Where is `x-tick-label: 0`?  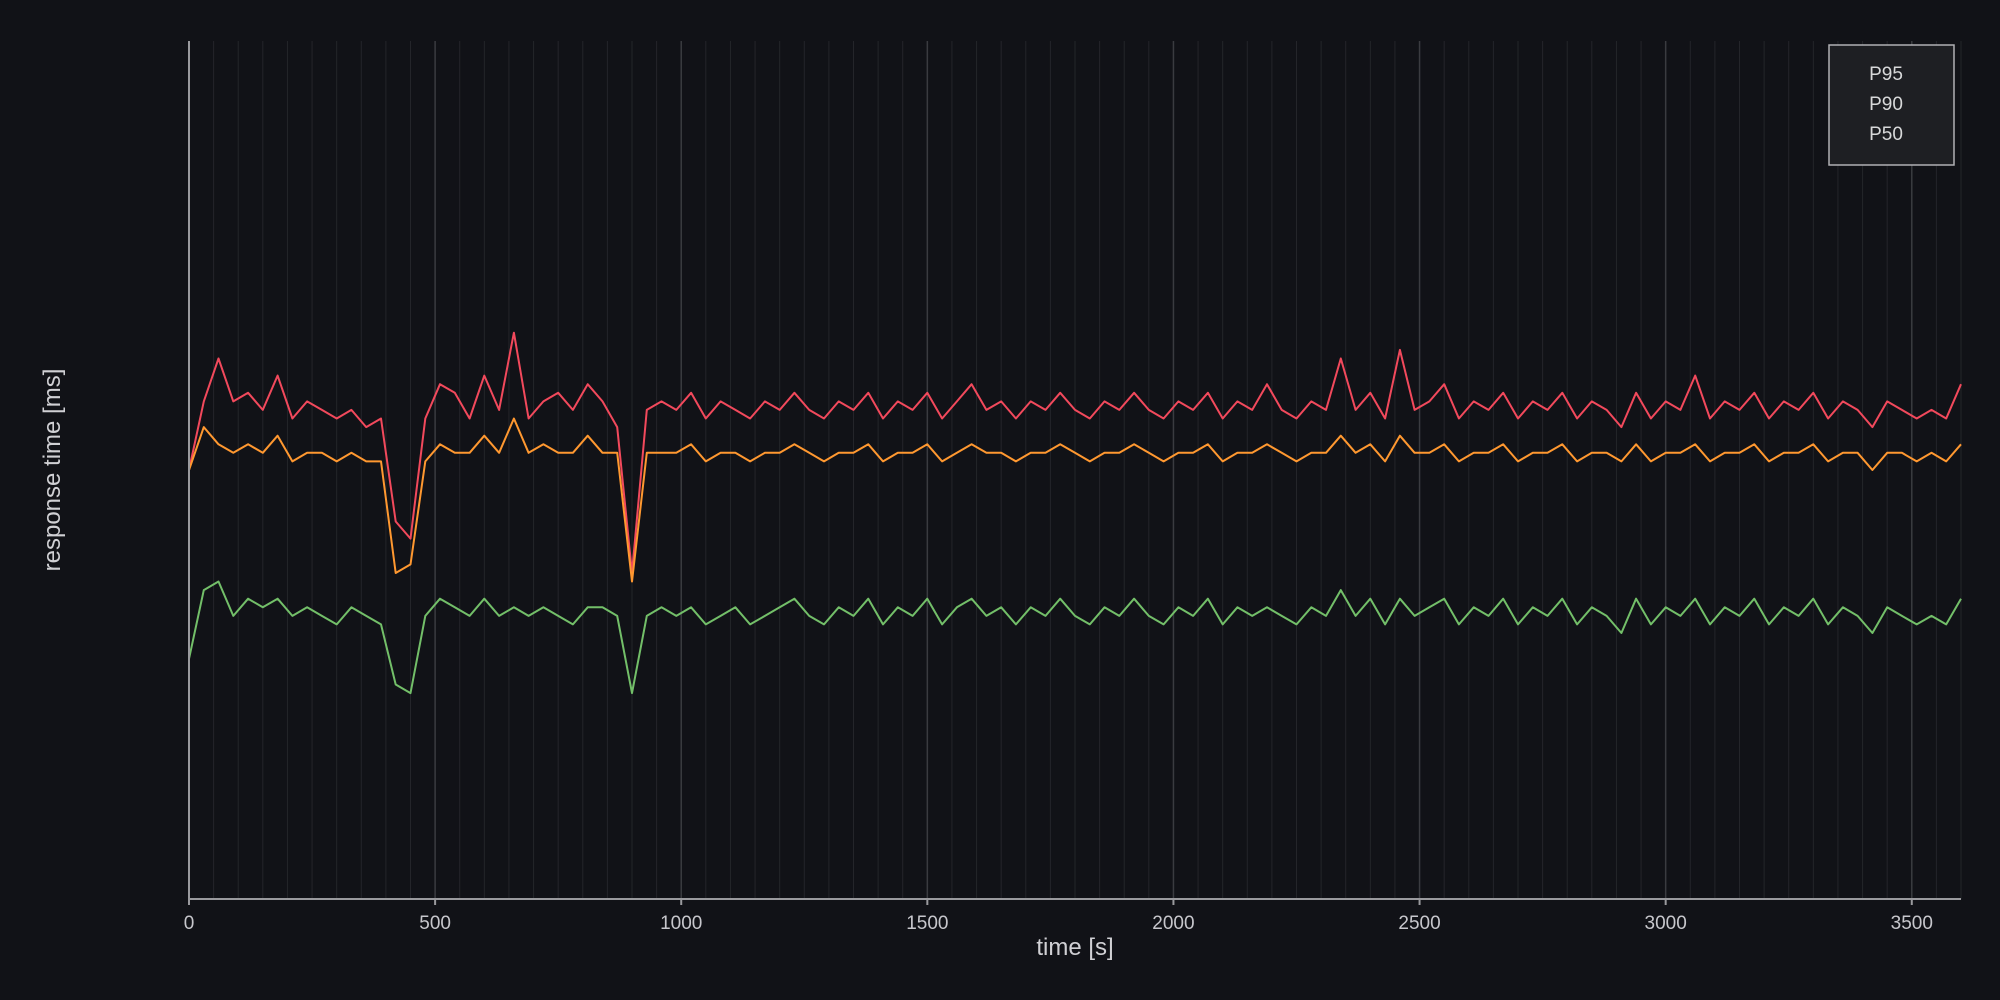
x-tick-label: 0 is located at coordinates (189, 923).